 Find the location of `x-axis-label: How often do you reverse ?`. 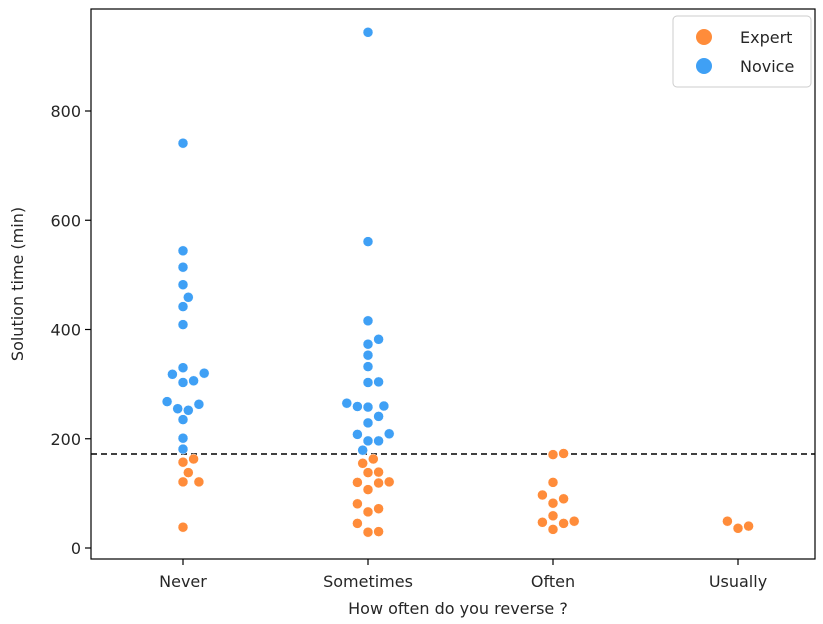

x-axis-label: How often do you reverse ? is located at coordinates (458, 608).